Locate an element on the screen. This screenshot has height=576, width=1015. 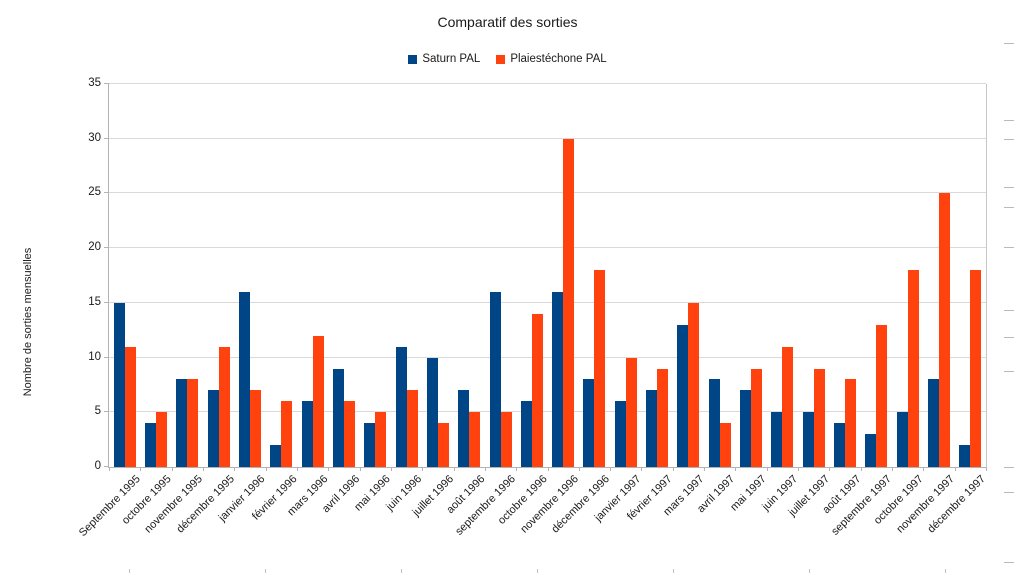
gridline-y15 is located at coordinates (547, 302).